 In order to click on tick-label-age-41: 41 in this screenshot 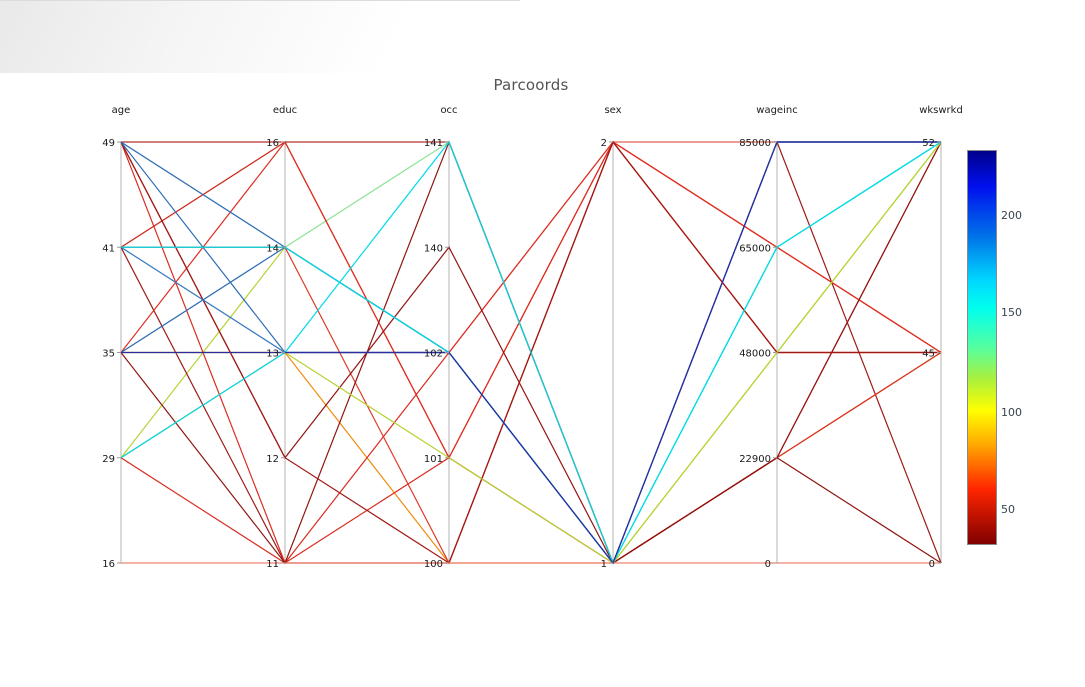, I will do `click(108, 248)`.